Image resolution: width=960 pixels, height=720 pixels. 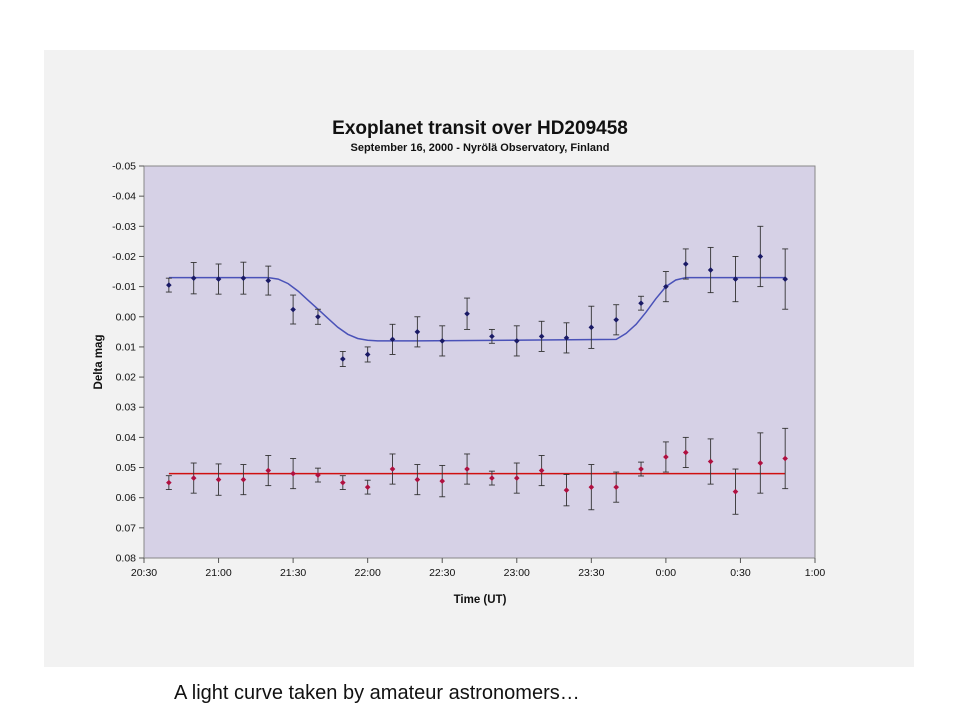 I want to click on x-tick-label: 21:00, so click(x=218, y=573).